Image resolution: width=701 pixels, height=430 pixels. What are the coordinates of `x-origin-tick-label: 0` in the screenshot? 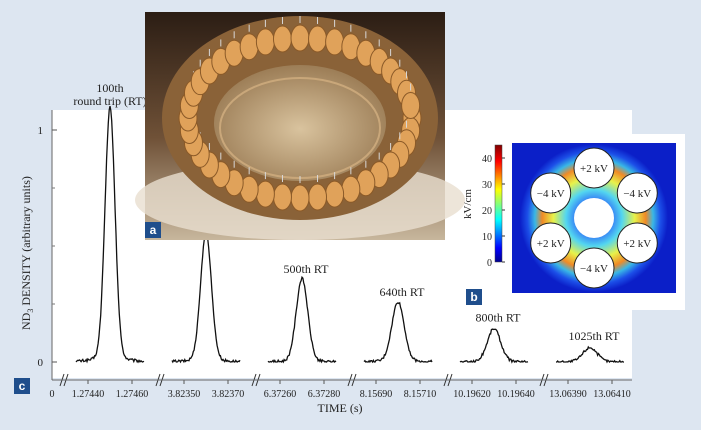 It's located at (52, 394).